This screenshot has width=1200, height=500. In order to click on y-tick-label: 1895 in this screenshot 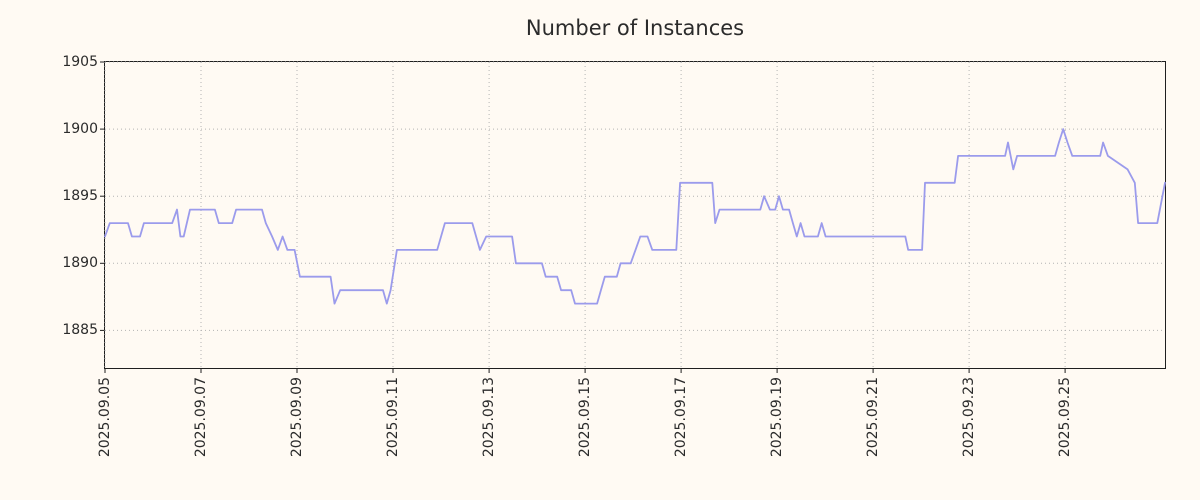, I will do `click(80, 196)`.